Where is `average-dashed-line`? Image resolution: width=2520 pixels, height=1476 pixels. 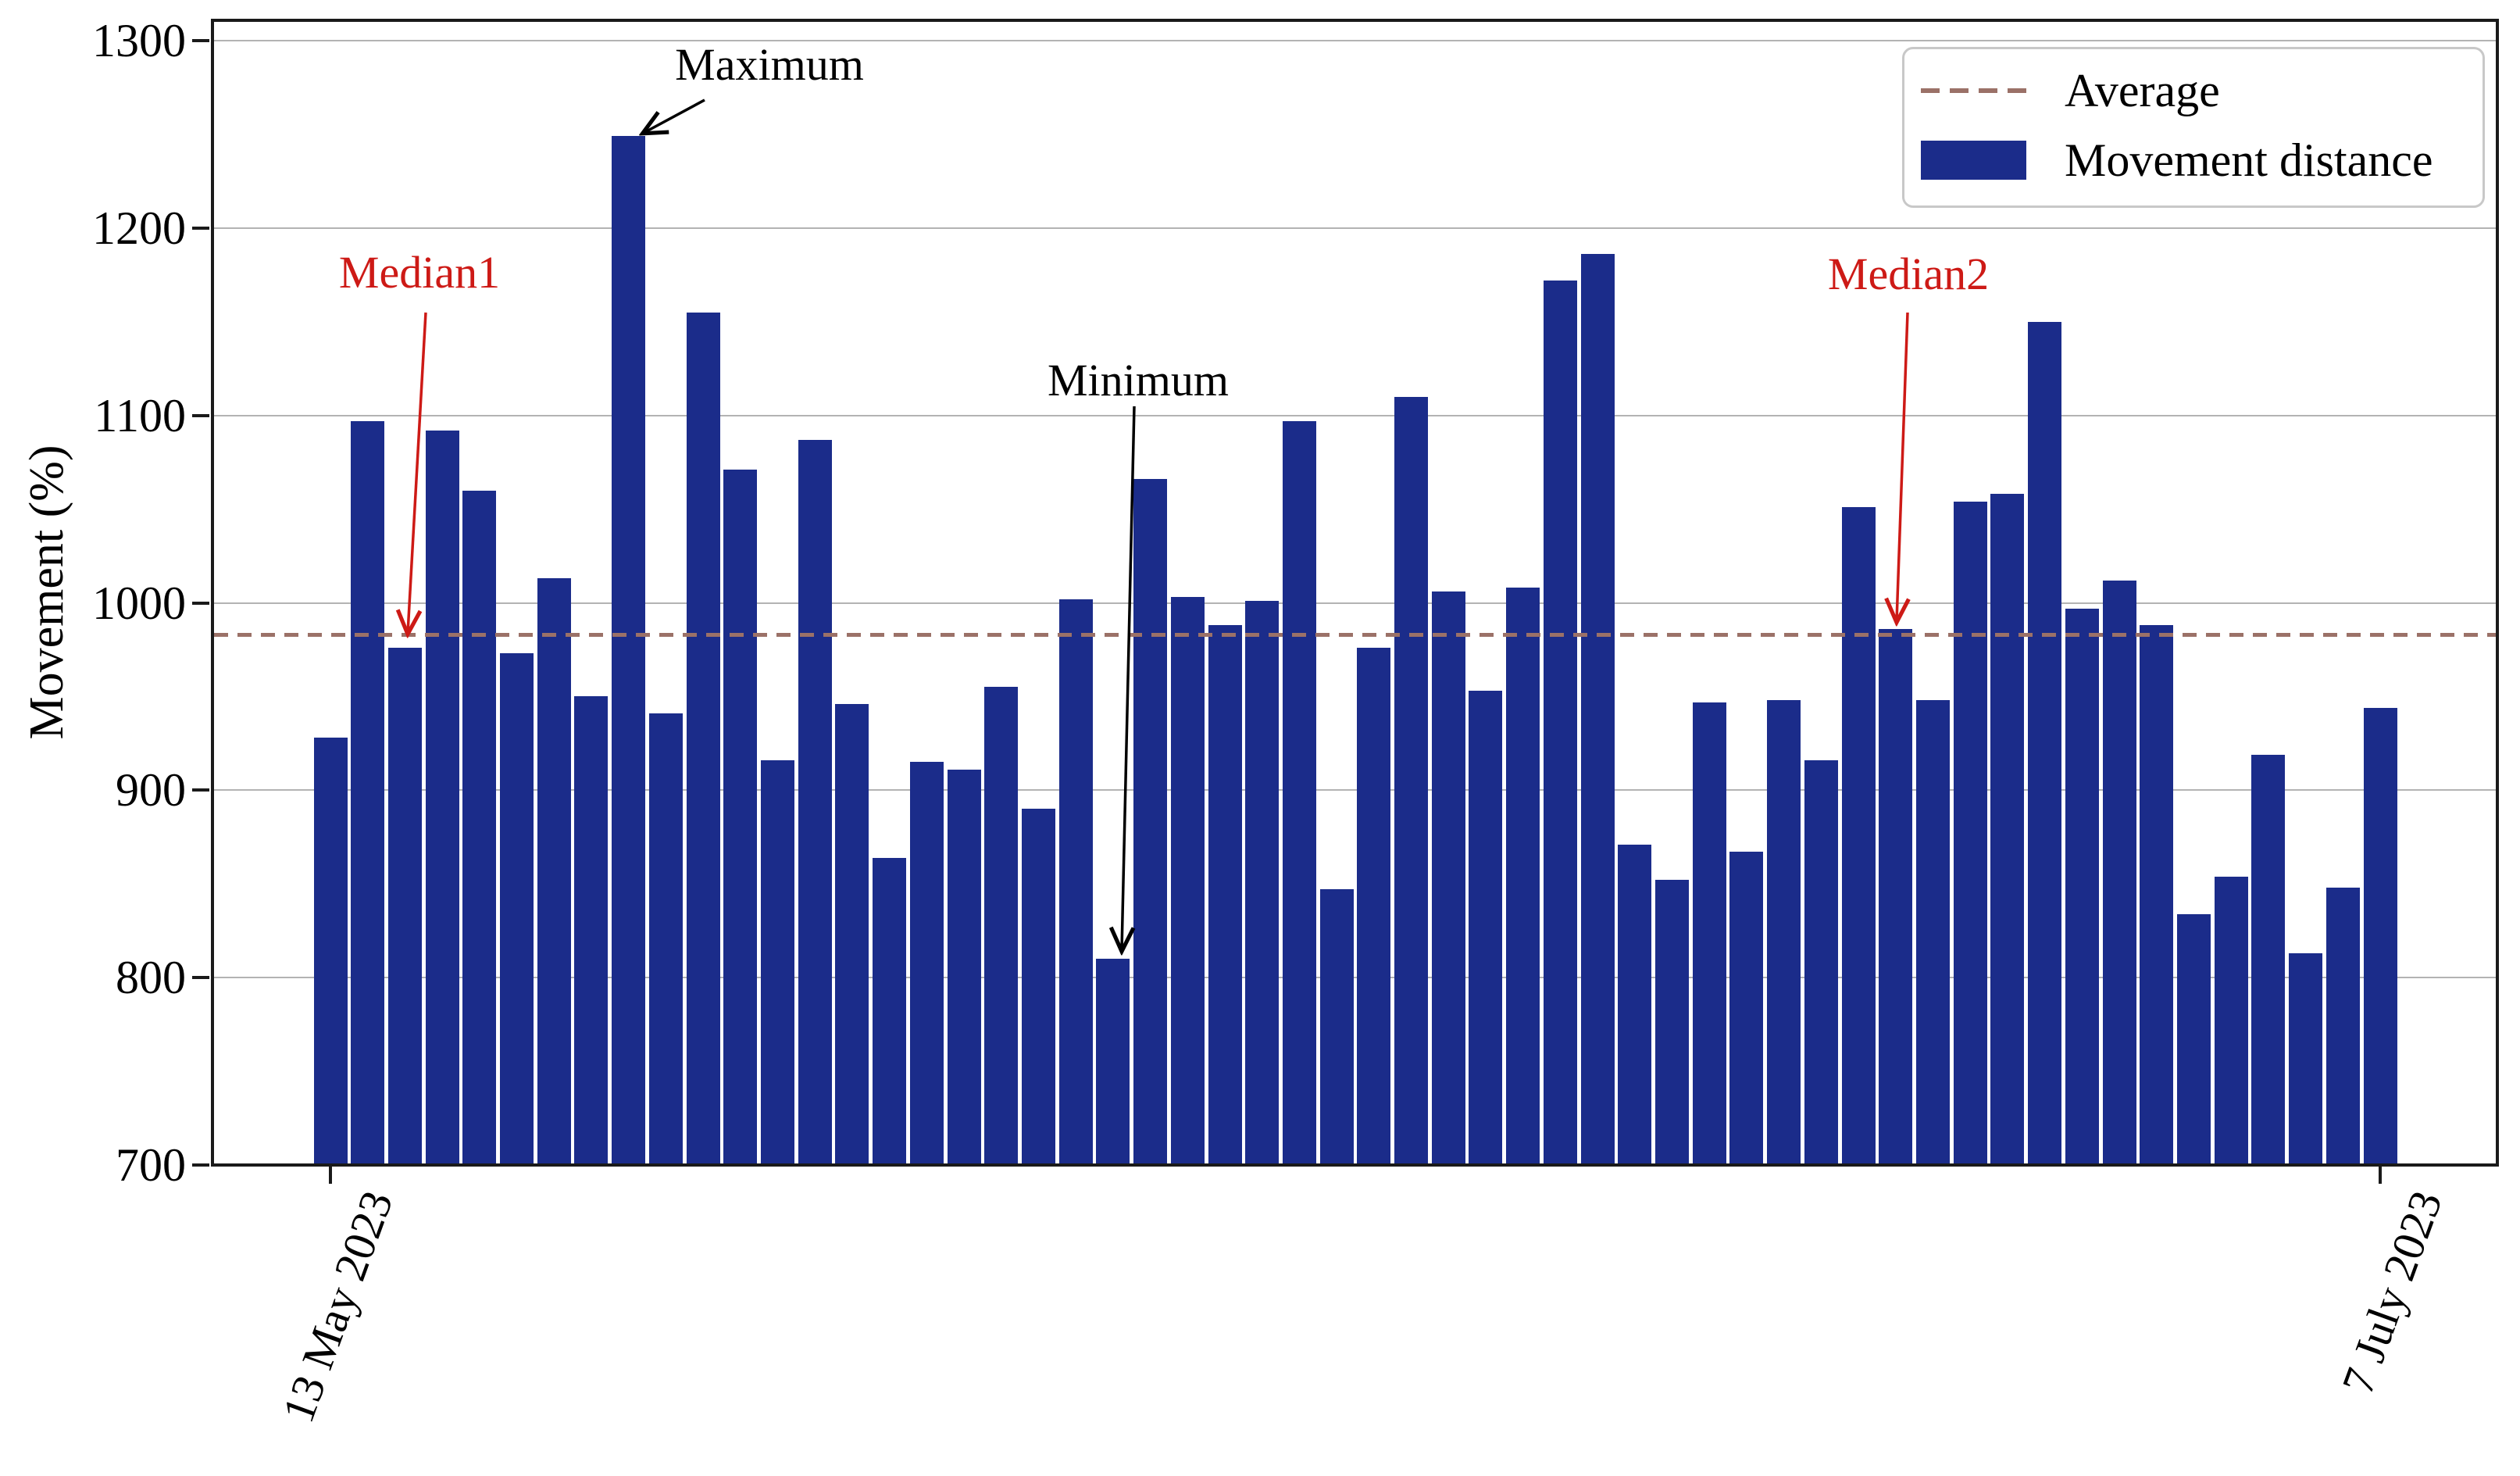 average-dashed-line is located at coordinates (1355, 635).